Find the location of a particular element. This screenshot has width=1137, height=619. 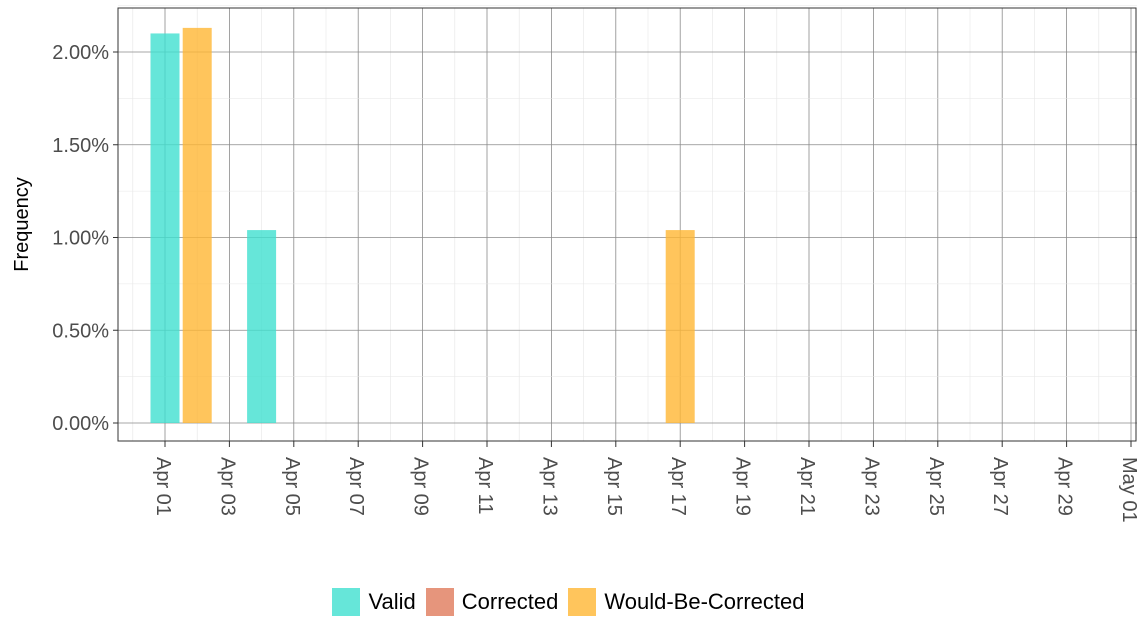

x-tick-label: Apr 27 is located at coordinates (1000, 486).